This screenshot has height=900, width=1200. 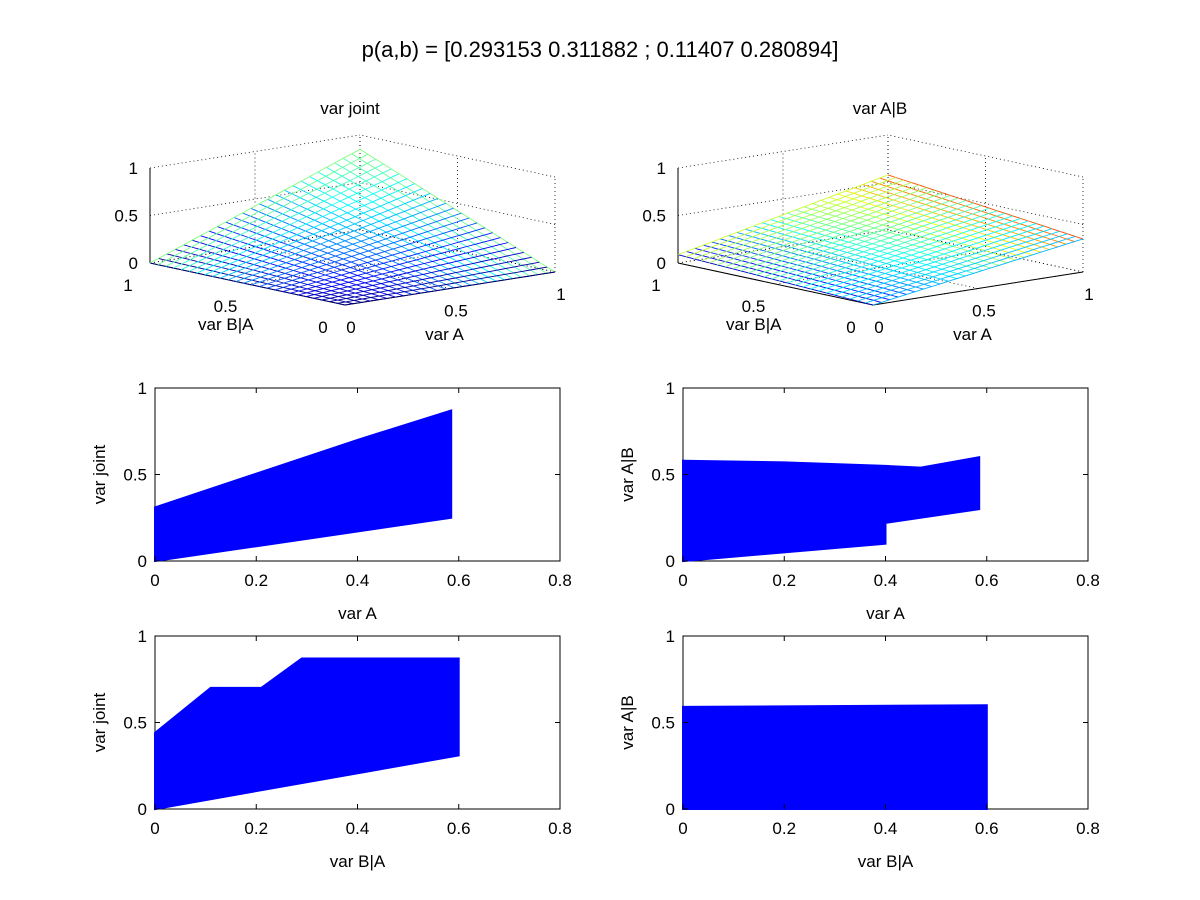 I want to click on x-tick-label: 0.5, so click(x=984, y=311).